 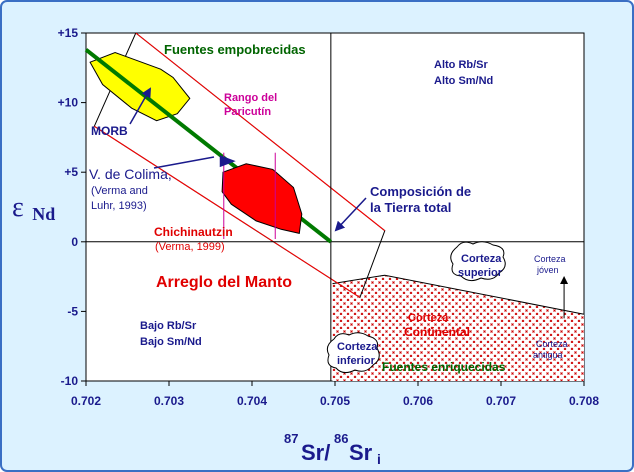 I want to click on high-smnd-label: Alto Sm/Nd, so click(x=463, y=81).